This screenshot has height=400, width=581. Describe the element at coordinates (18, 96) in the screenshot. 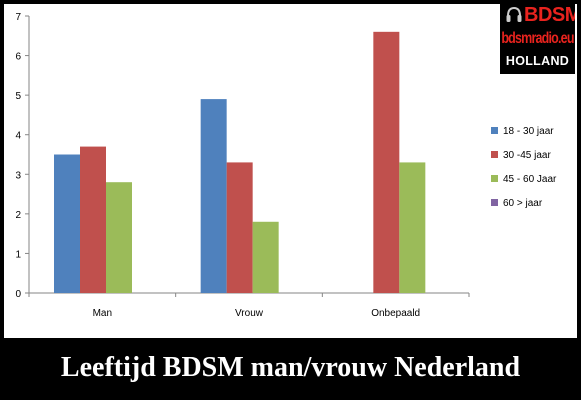

I see `y-tick-label: 5` at that location.